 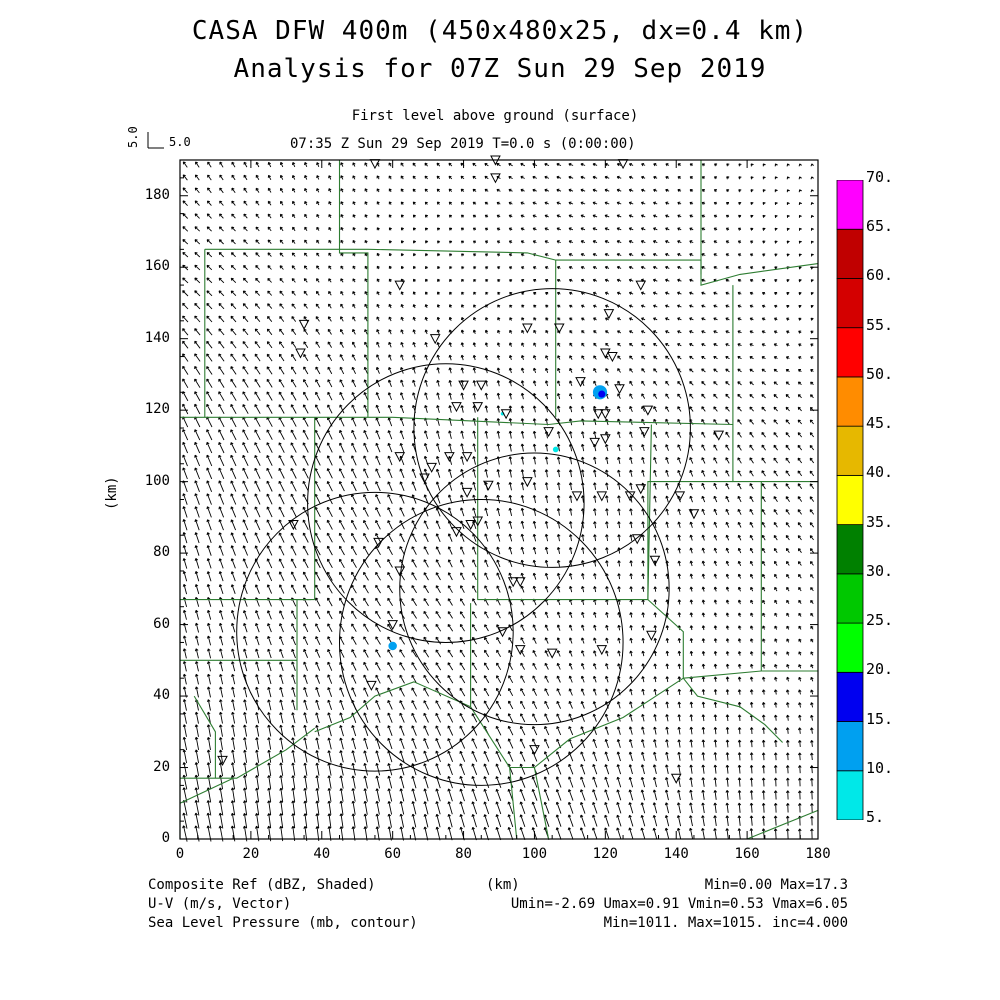 I want to click on x-tick-label: 60, so click(x=393, y=854).